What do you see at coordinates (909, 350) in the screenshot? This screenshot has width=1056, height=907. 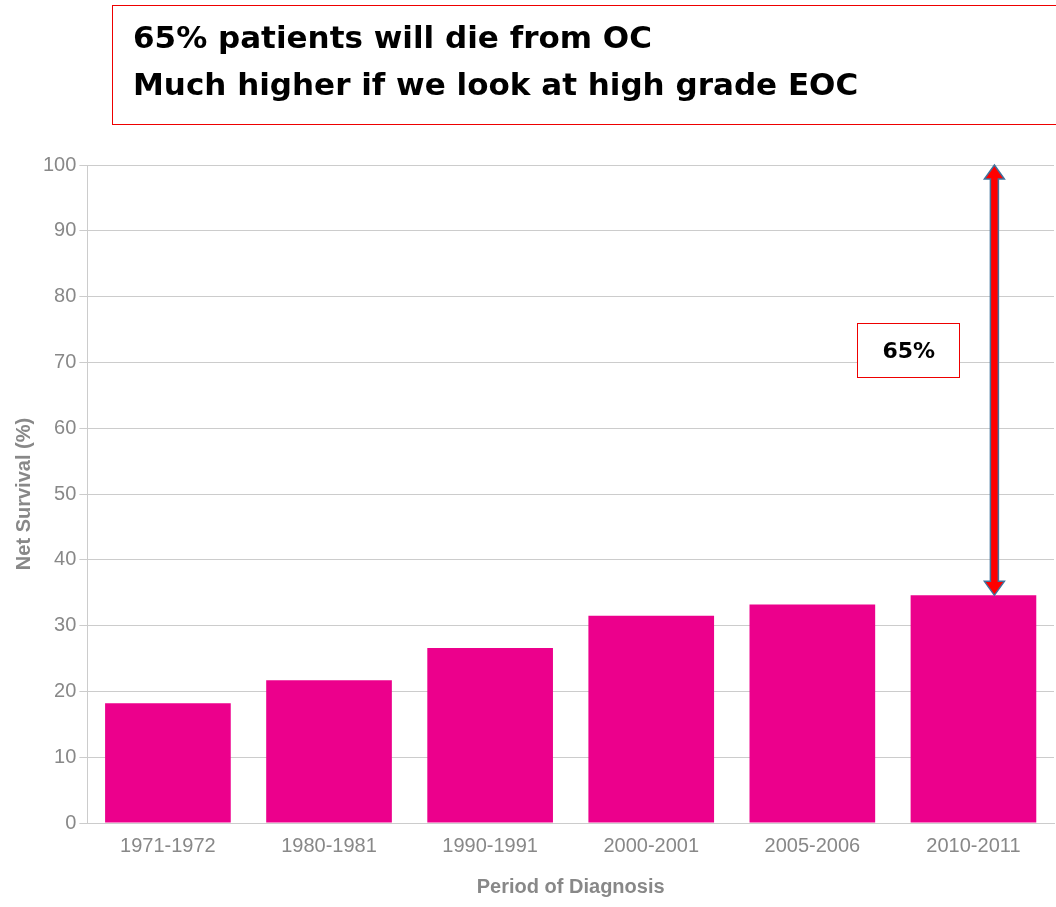 I see `annotation: 65%` at bounding box center [909, 350].